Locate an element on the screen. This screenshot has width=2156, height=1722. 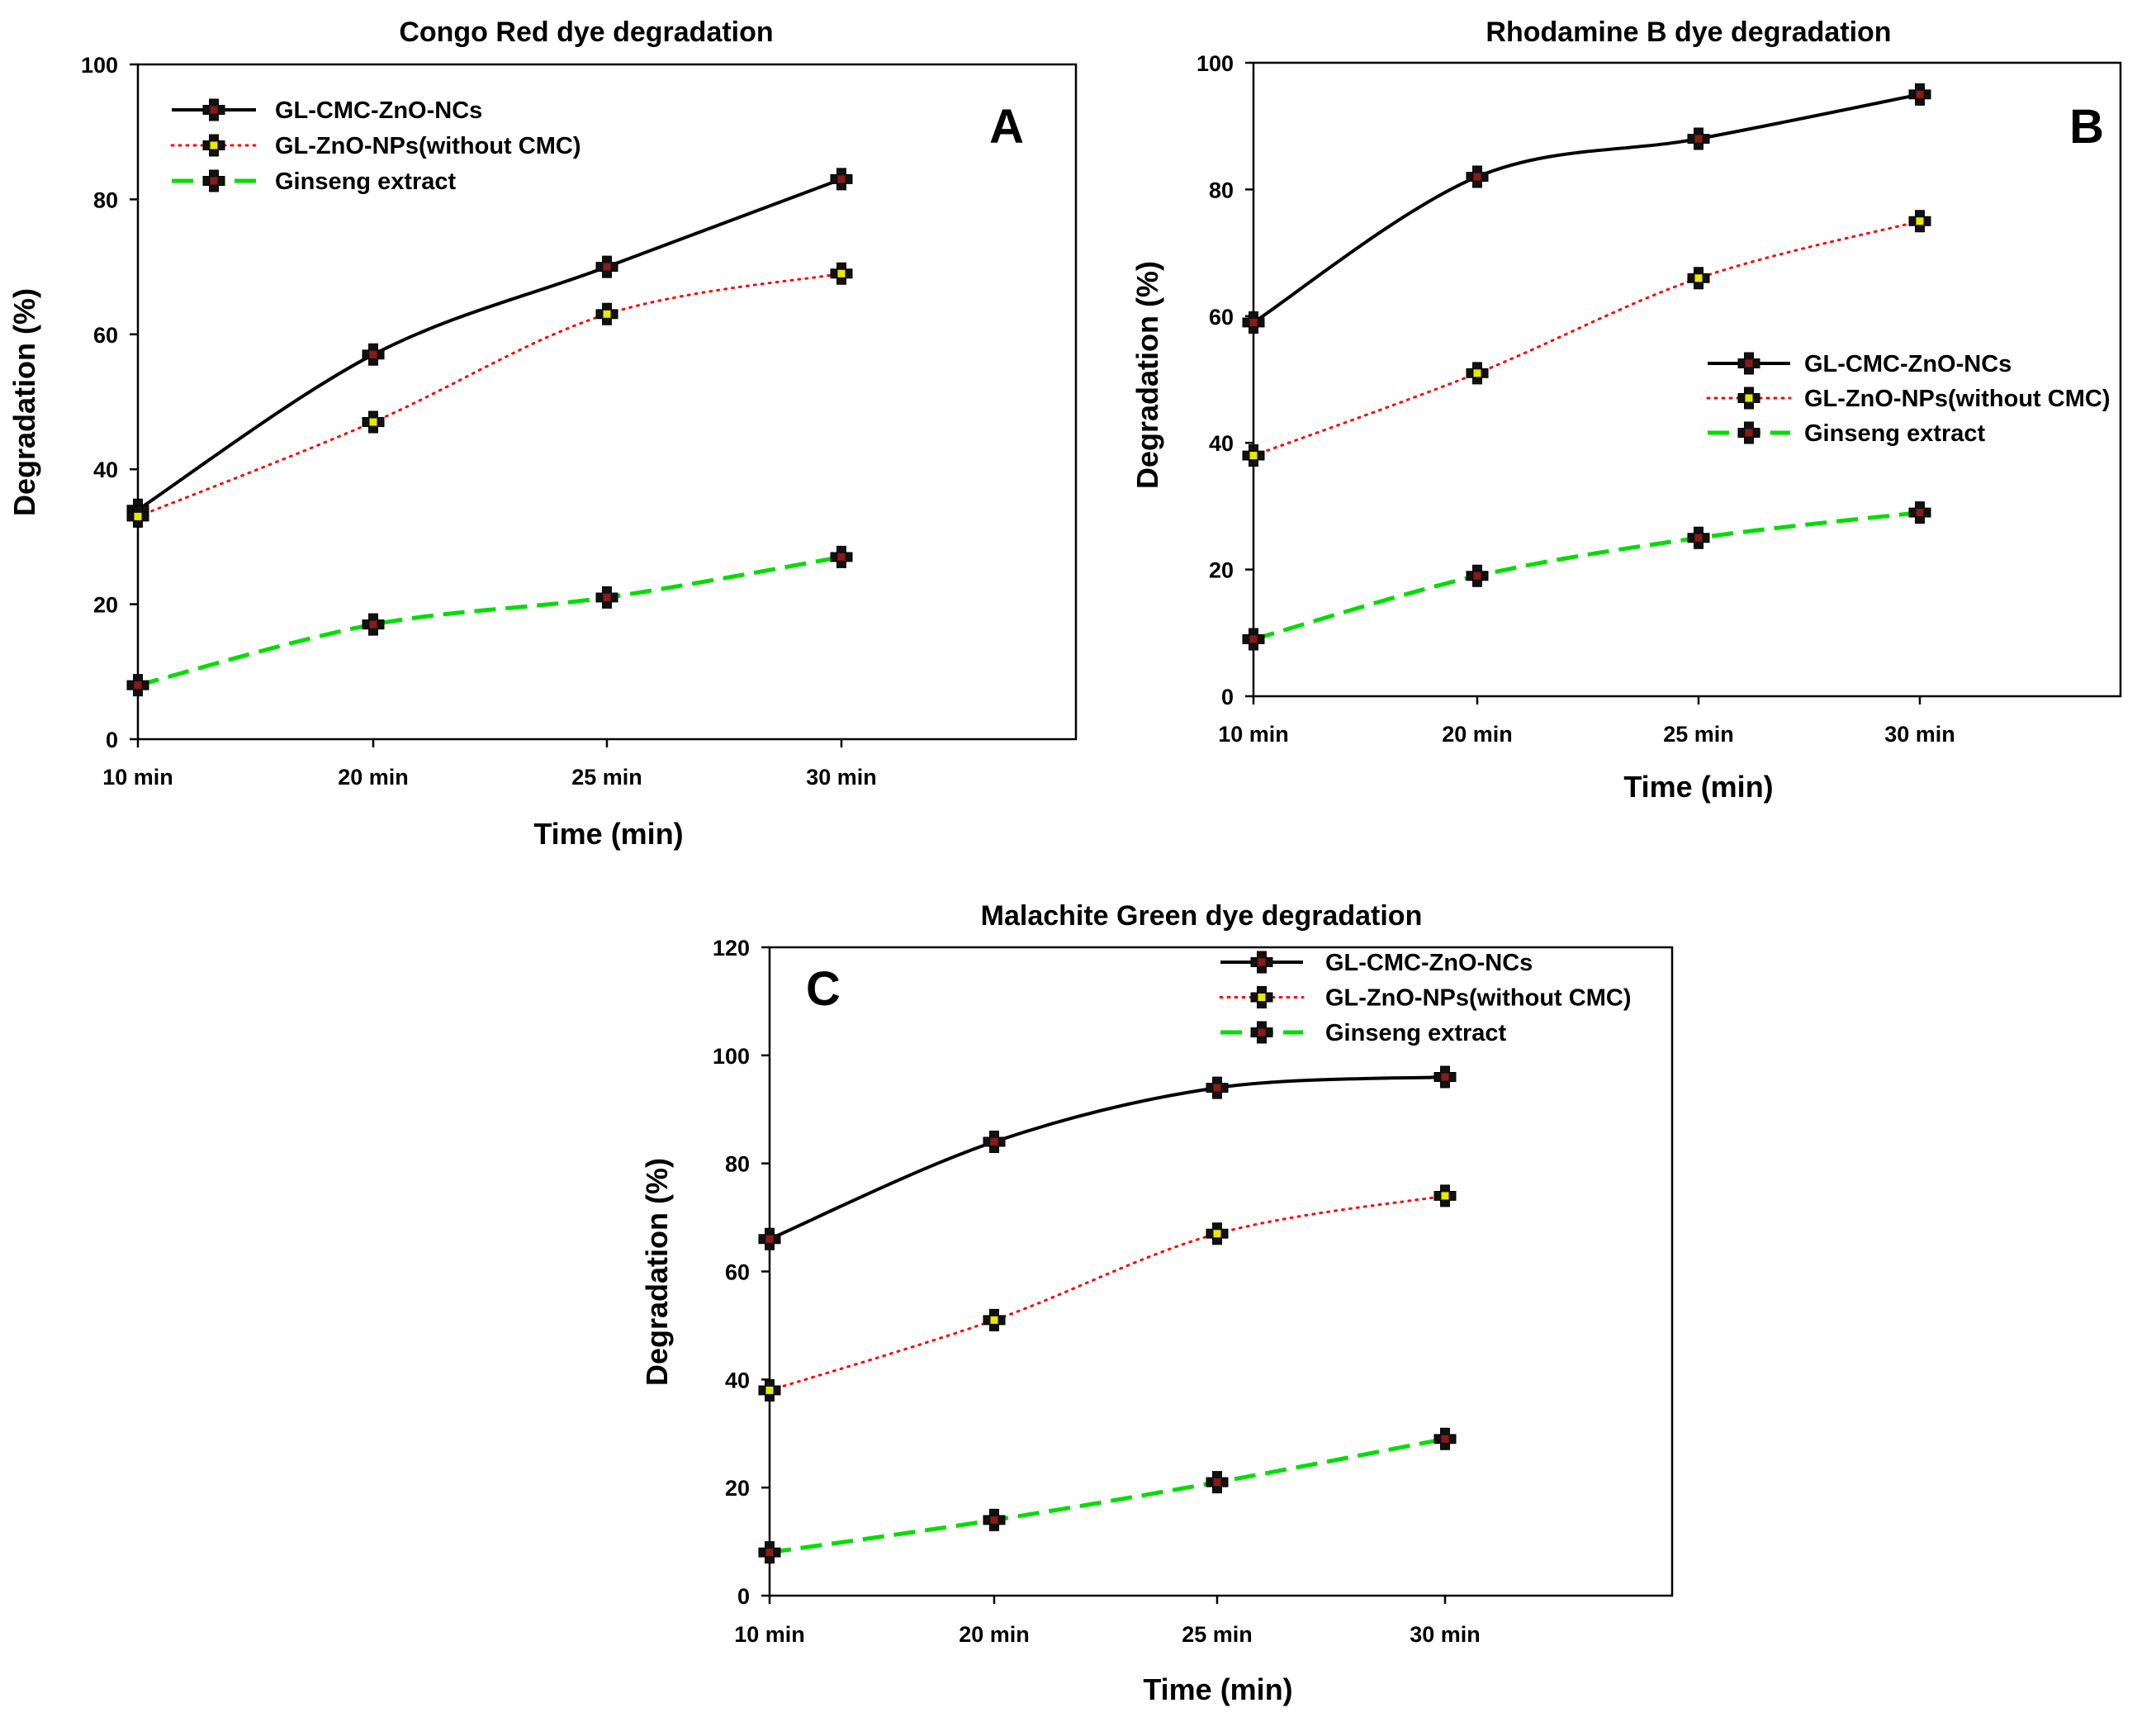
chart-title: Malachite Green dye degradation is located at coordinates (1202, 916).